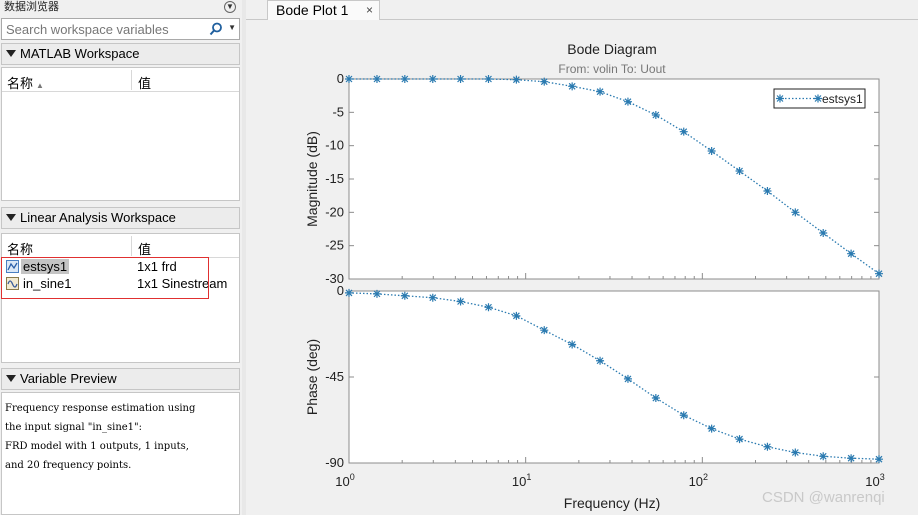 The image size is (918, 515). Describe the element at coordinates (521, 480) in the screenshot. I see `x-tick-label: 10¹` at that location.